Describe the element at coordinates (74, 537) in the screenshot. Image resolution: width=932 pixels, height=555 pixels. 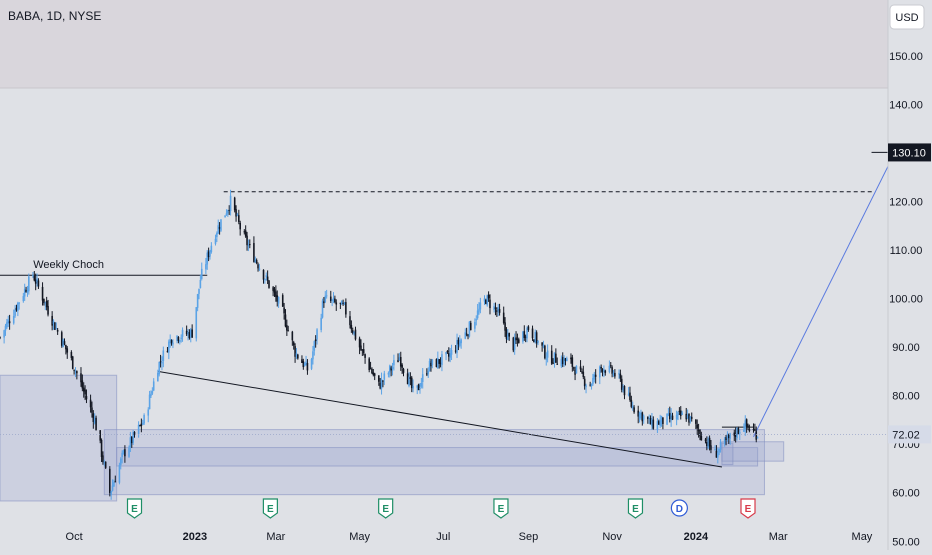
I see `time-tick-label: Oct` at that location.